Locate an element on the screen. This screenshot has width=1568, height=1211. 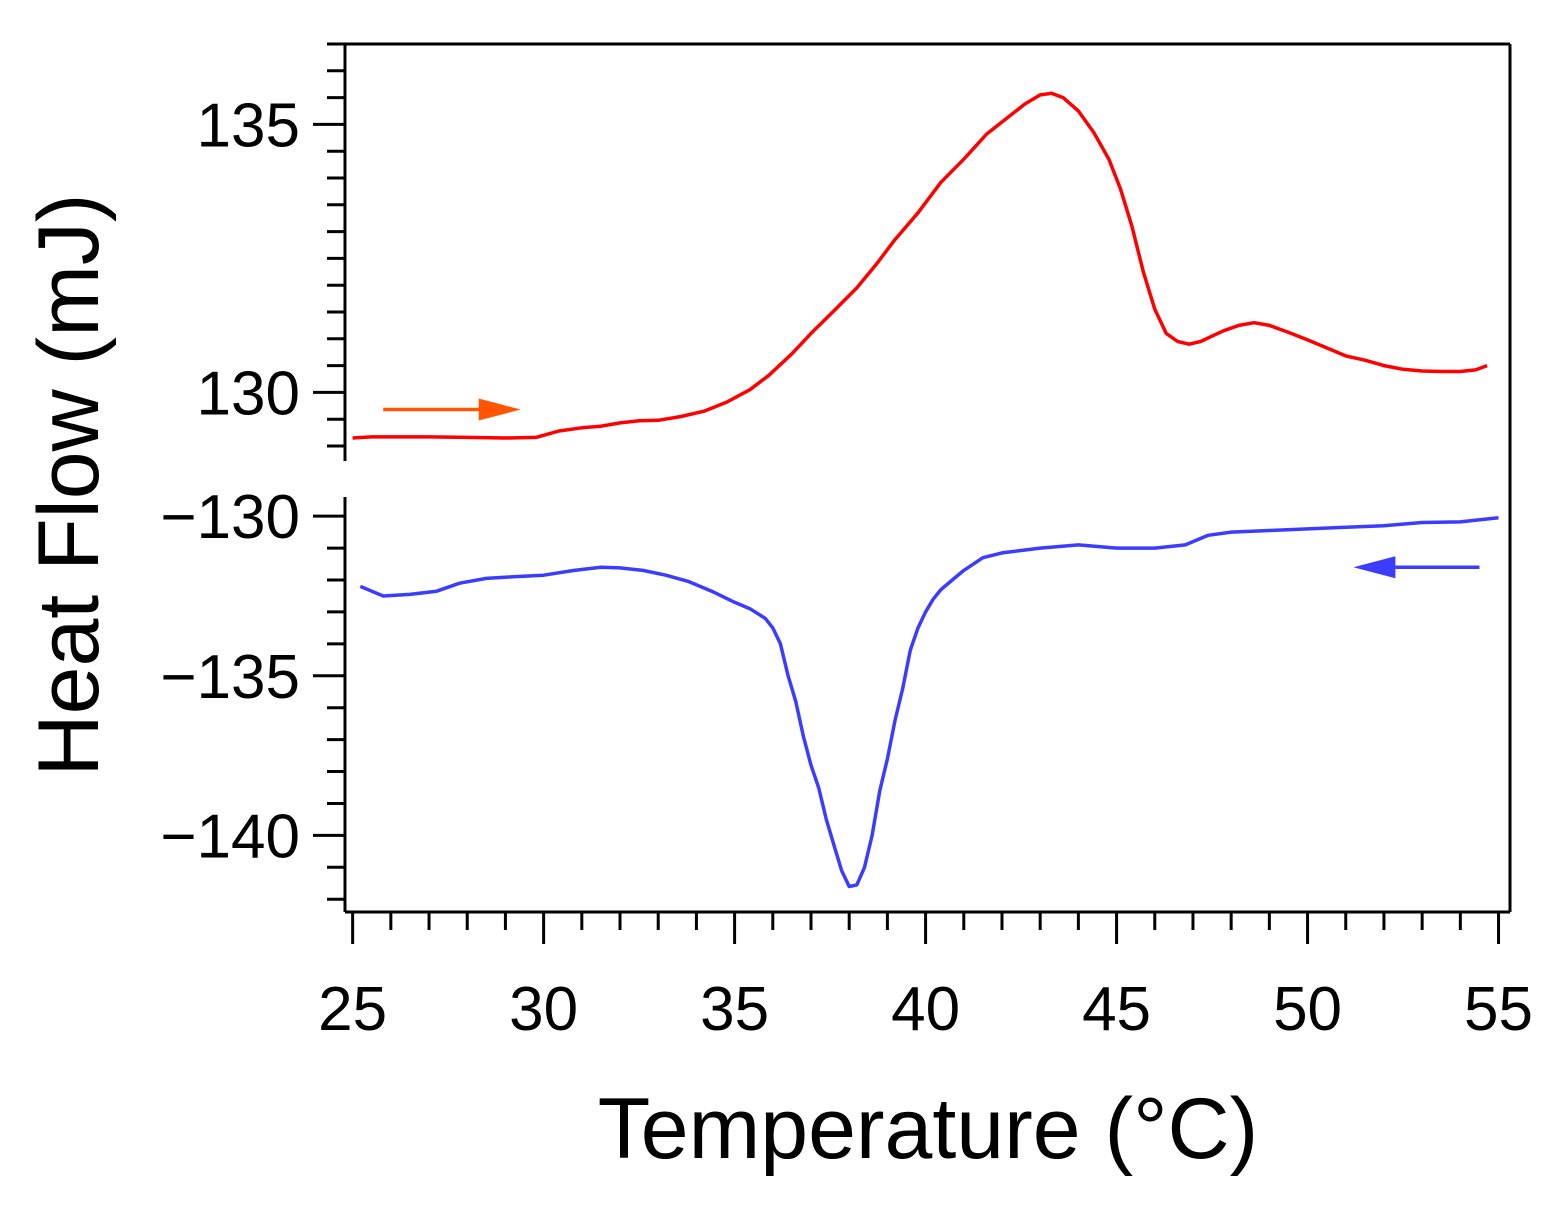
y-tick-label-cooling: −130 is located at coordinates (230, 517).